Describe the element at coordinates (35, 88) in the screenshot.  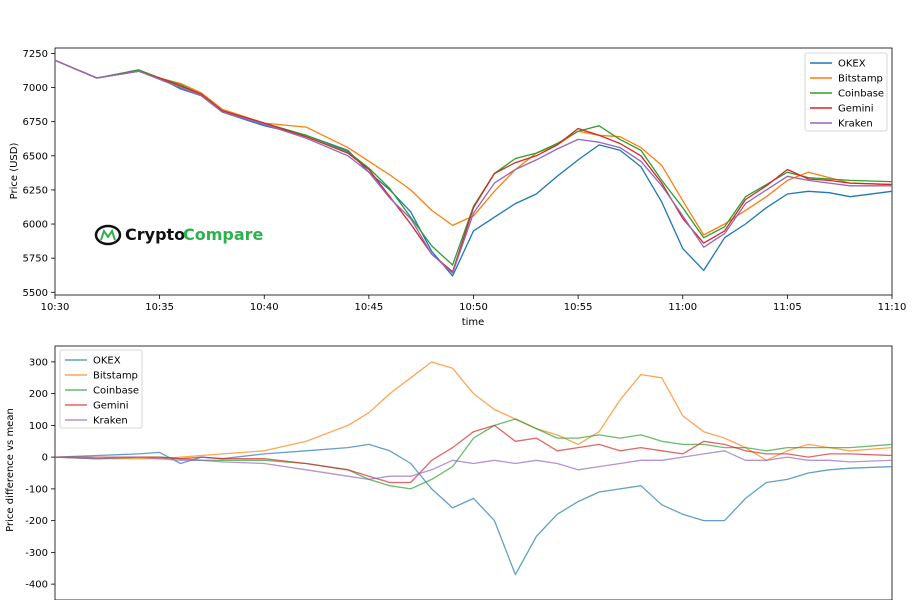
I see `price-y-tick-label: 7000` at that location.